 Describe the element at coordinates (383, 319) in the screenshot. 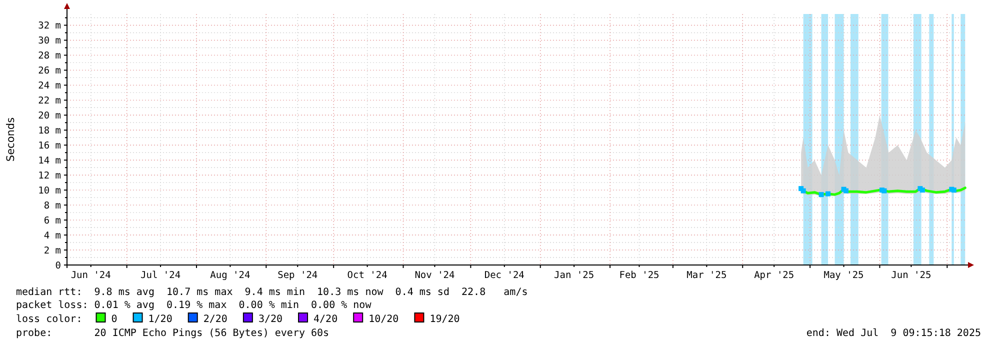

I see `legend-label: 10/20` at that location.